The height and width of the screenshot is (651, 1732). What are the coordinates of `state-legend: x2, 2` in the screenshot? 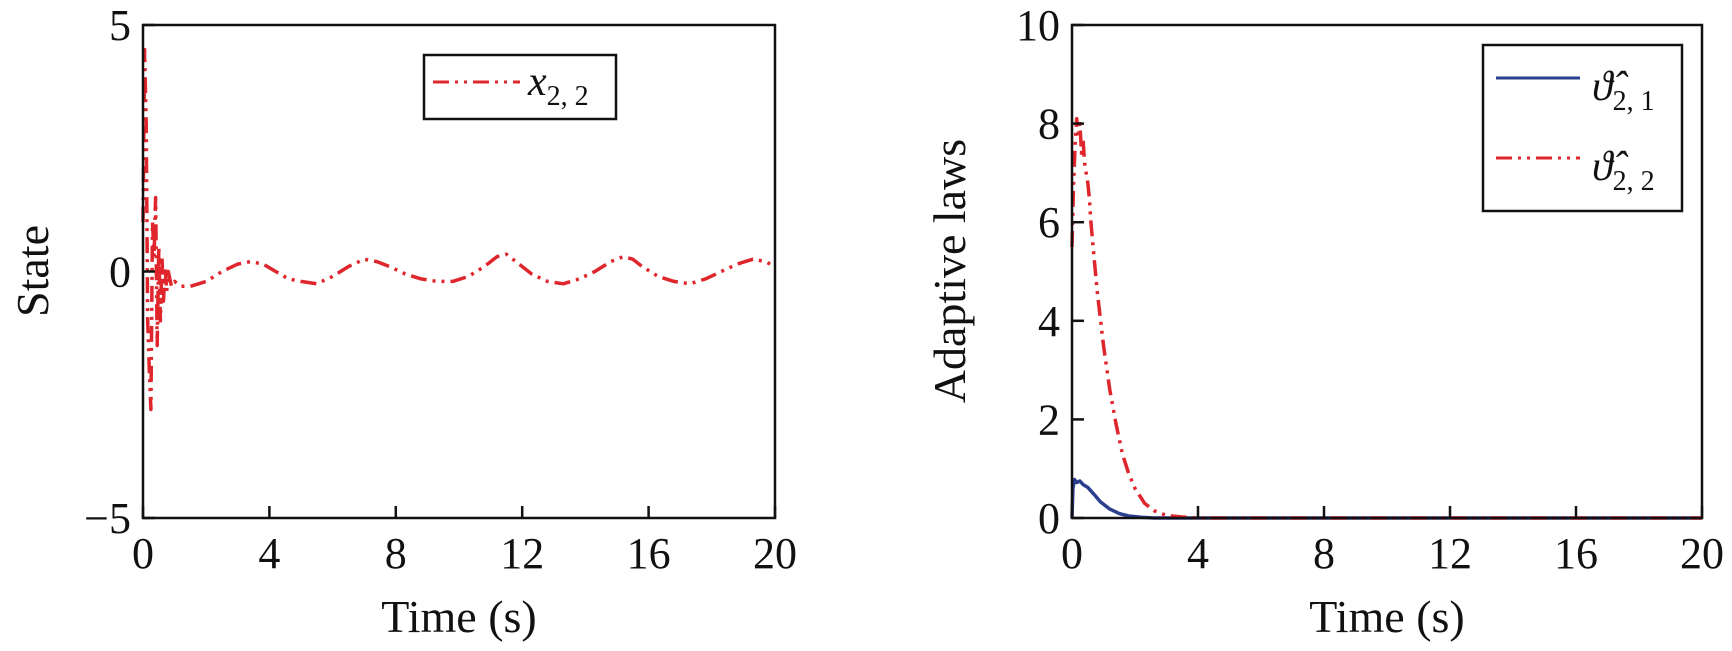 It's located at (520, 87).